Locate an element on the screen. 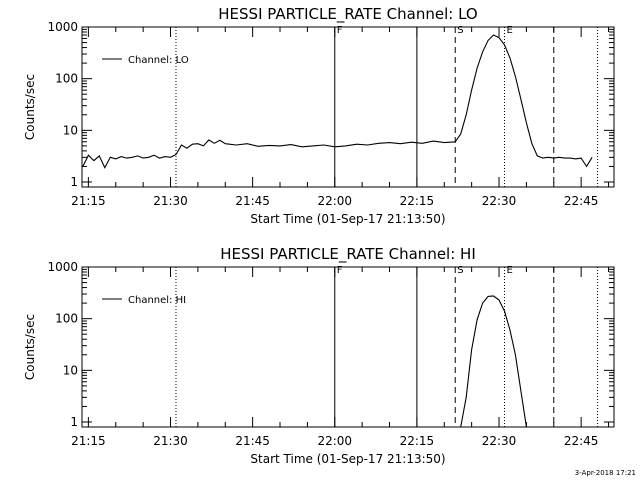 This screenshot has height=480, width=640. legend-label: Channel: LO is located at coordinates (158, 60).